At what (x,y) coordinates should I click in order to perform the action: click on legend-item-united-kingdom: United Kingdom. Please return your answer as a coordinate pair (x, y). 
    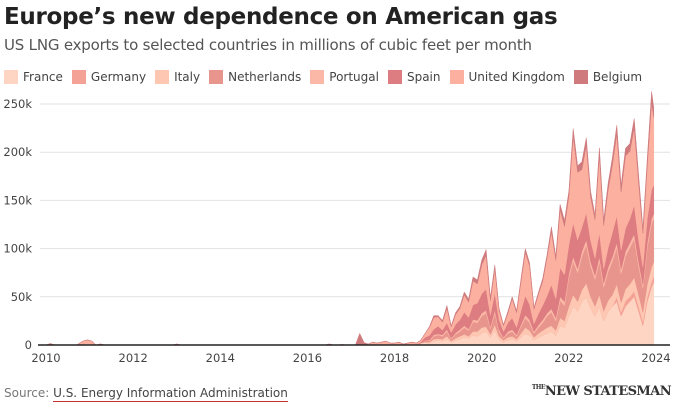
    Looking at the image, I should click on (507, 77).